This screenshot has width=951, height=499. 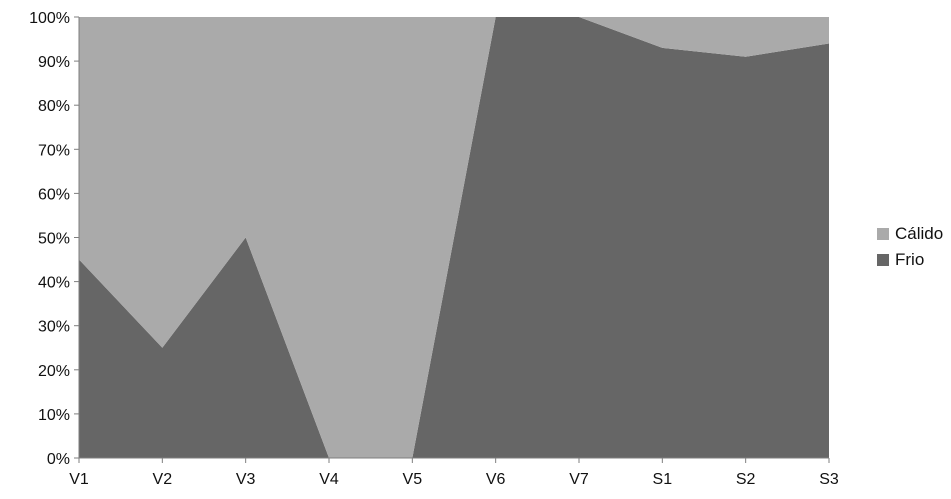 What do you see at coordinates (496, 479) in the screenshot?
I see `x-tick-label: V6` at bounding box center [496, 479].